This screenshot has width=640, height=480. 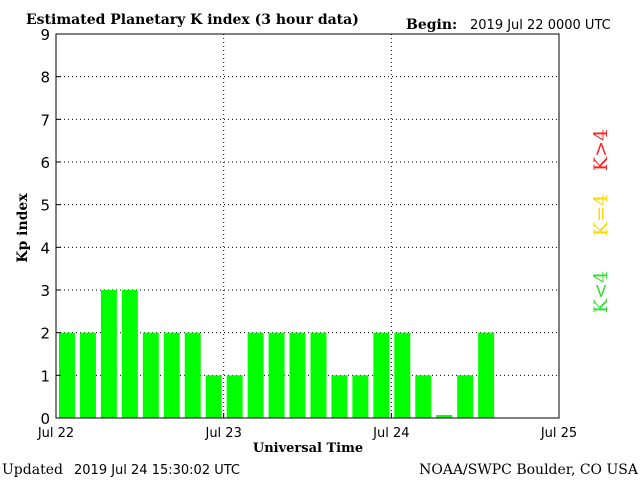 I want to click on y-tick-label: 6, so click(x=45, y=163).